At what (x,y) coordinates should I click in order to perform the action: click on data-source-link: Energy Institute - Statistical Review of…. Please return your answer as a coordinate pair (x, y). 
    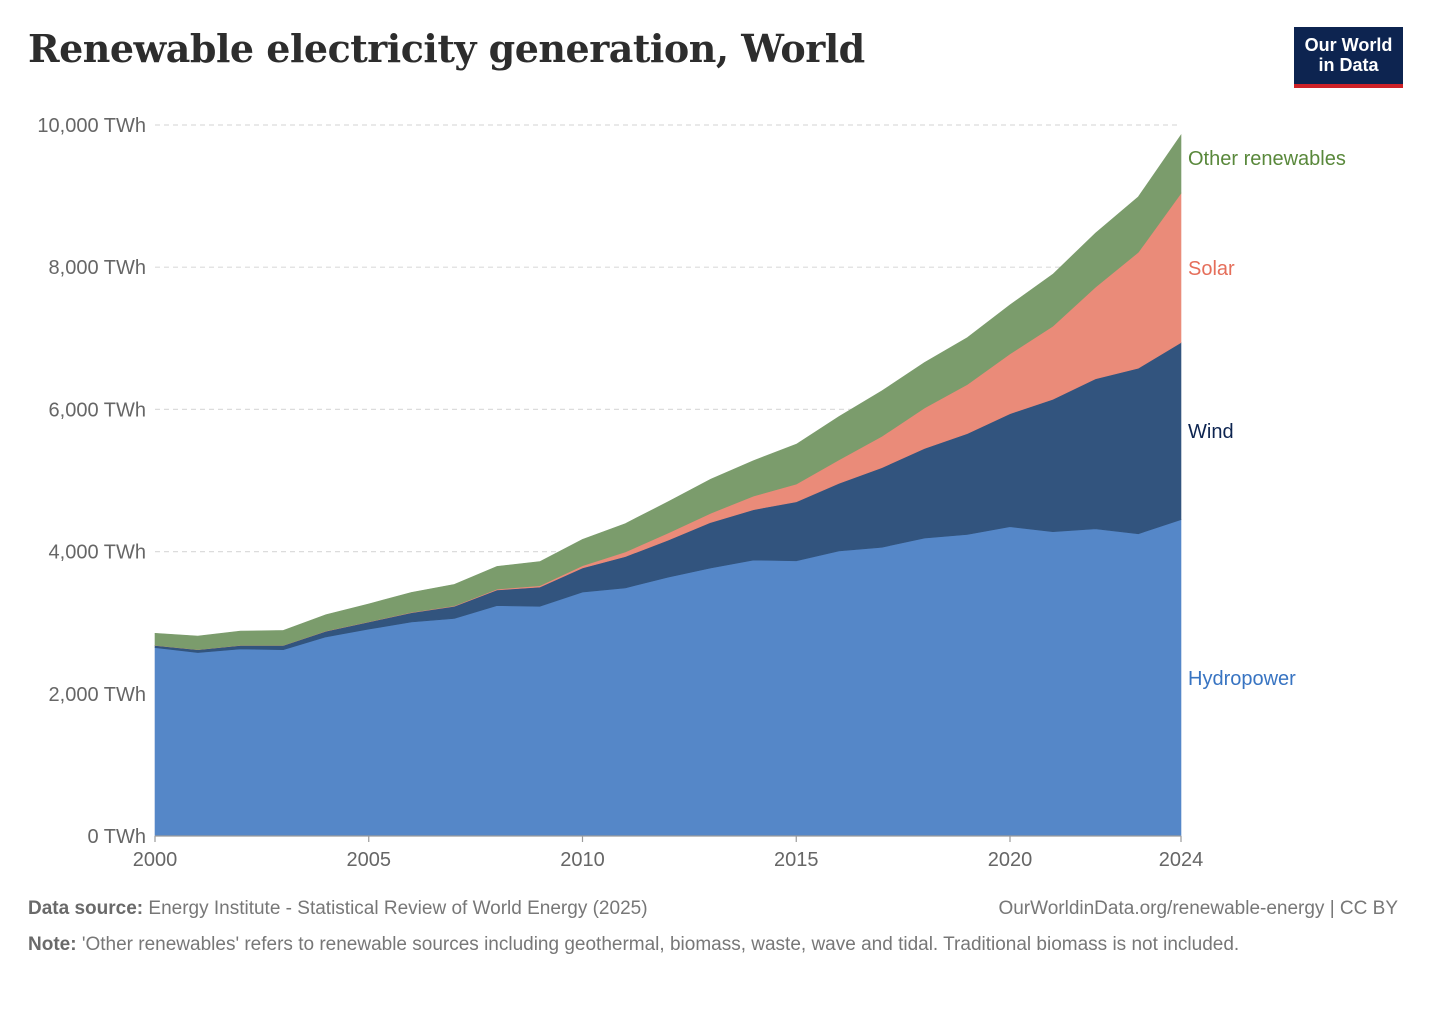
    Looking at the image, I should click on (398, 908).